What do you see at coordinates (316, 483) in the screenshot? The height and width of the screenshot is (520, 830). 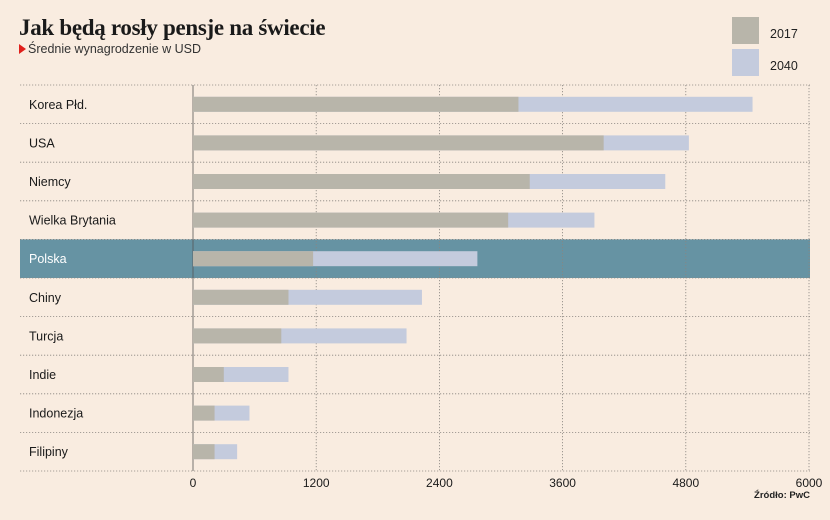 I see `x-tick-label: 1200` at bounding box center [316, 483].